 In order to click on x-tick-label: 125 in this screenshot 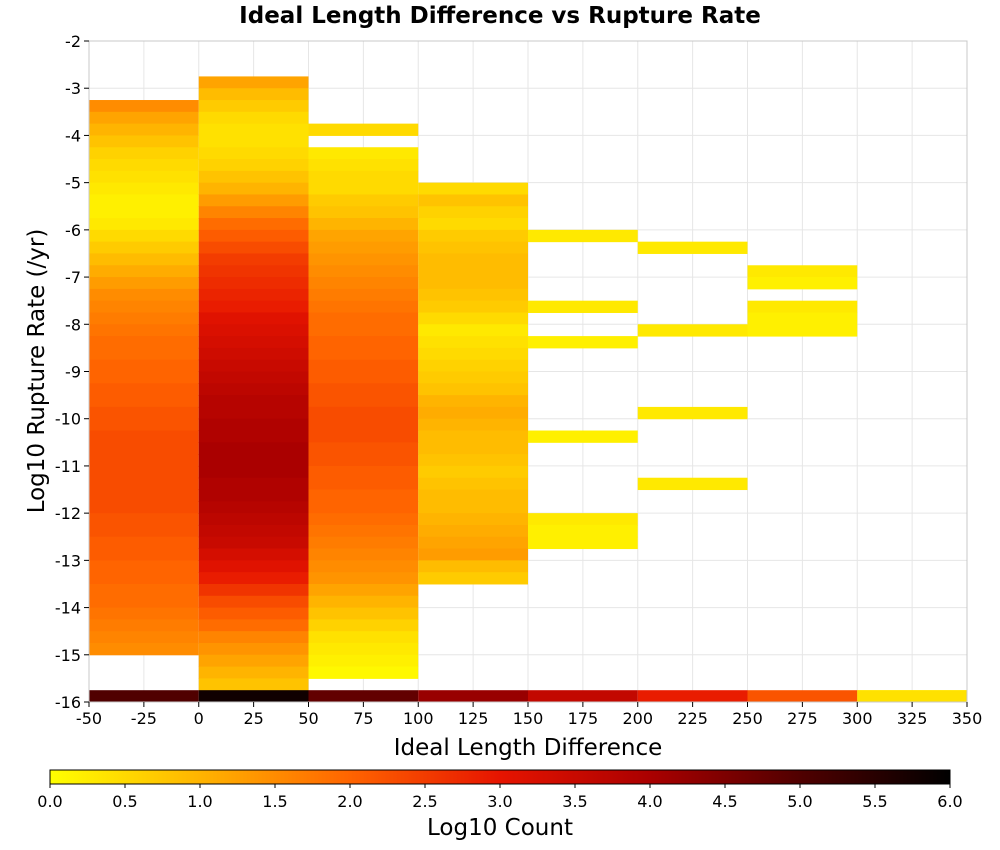, I will do `click(473, 718)`.